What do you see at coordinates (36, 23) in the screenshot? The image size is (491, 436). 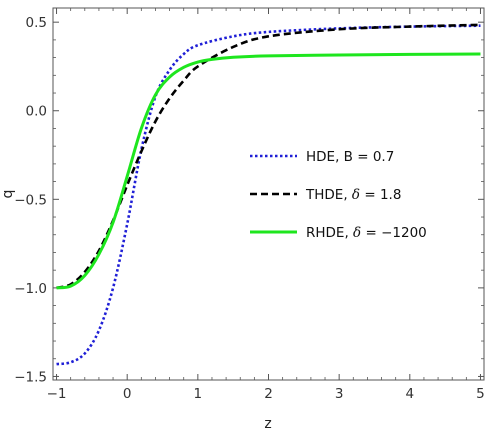 I see `y-tick-label: 0.5` at bounding box center [36, 23].